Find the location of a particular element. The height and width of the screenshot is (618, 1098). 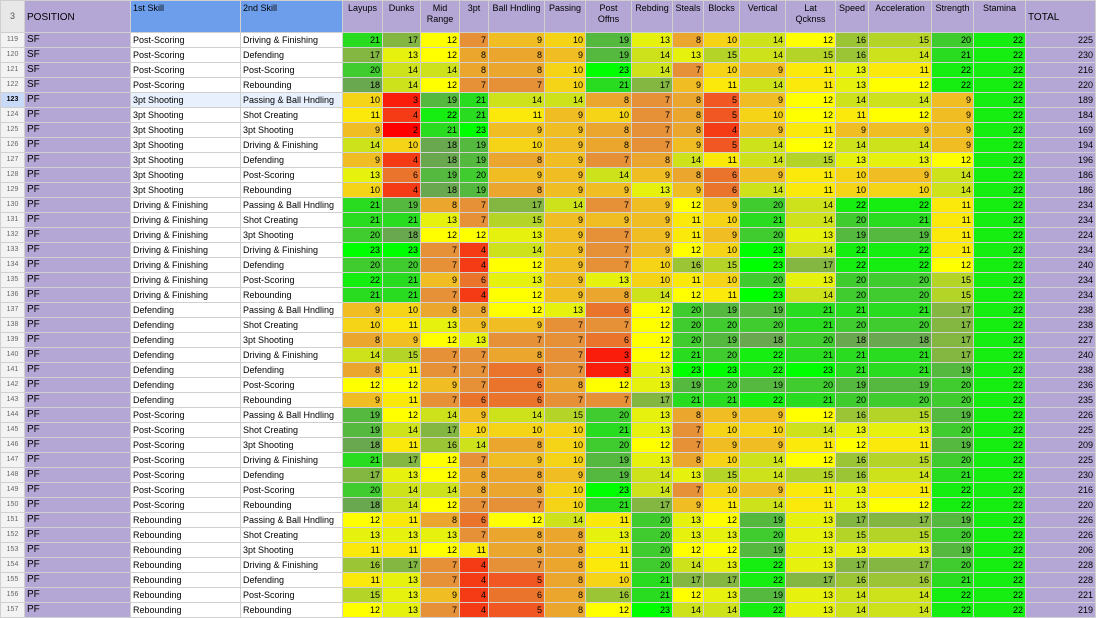

row-number: 128 is located at coordinates (12, 175).